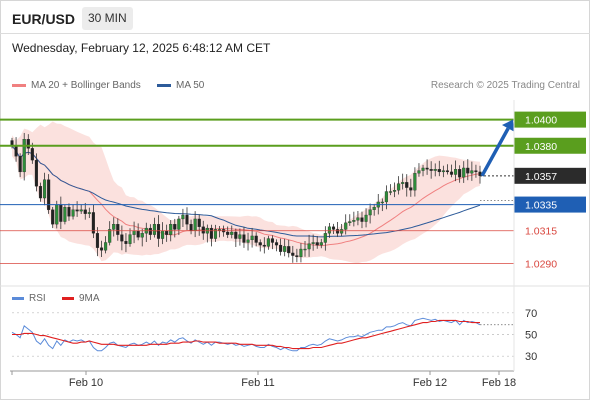 The image size is (590, 400). I want to click on pivot-tag, so click(550, 204).